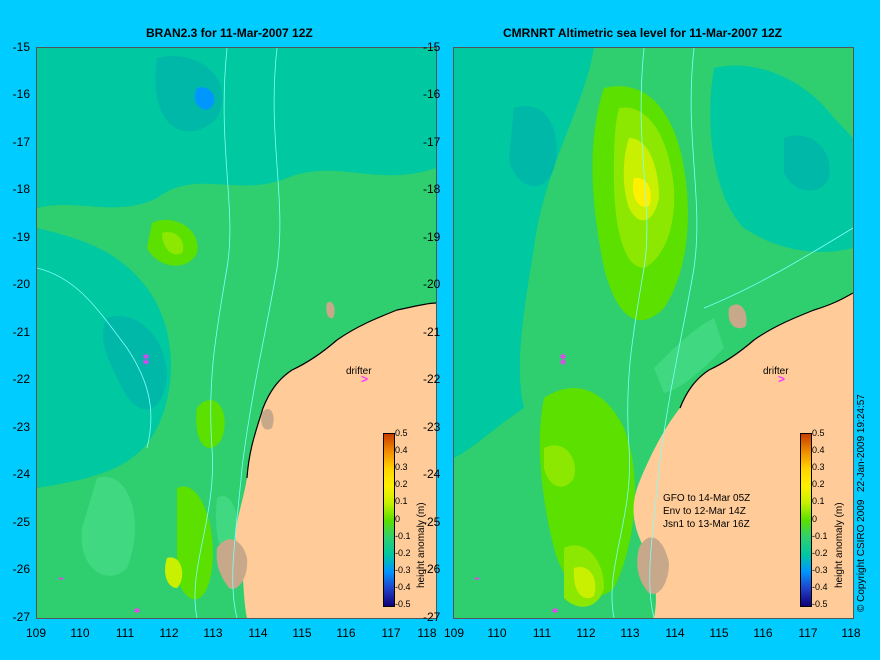 This screenshot has width=880, height=660. What do you see at coordinates (477, 579) in the screenshot?
I see `right-drifter-track-icon: ⁃` at bounding box center [477, 579].